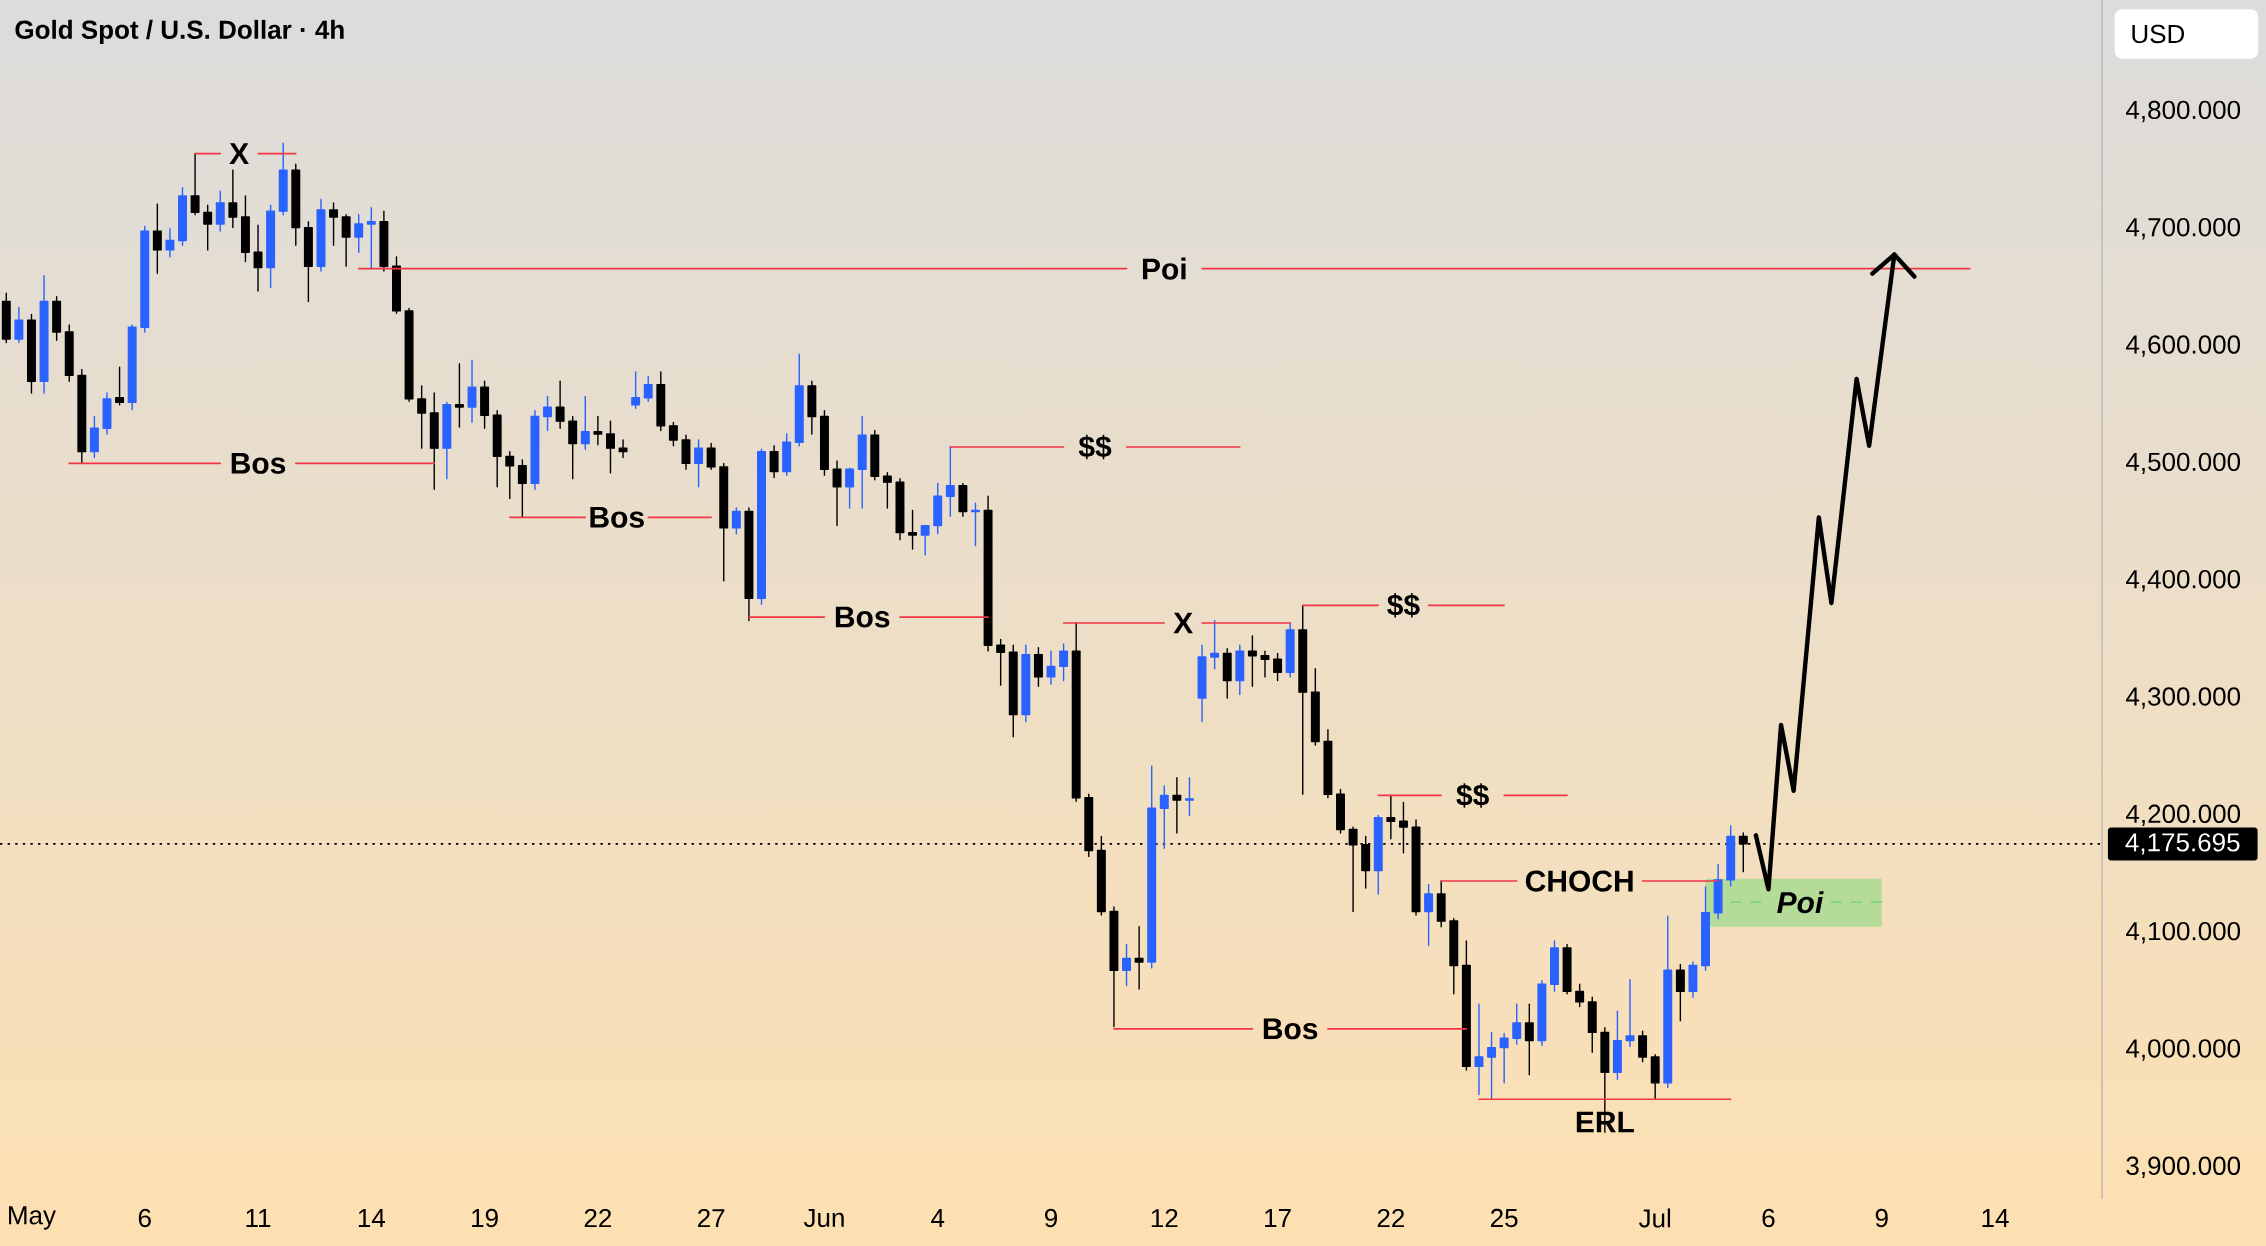 This screenshot has width=2266, height=1246. What do you see at coordinates (823, 1218) in the screenshot?
I see `x-tick-label: Jun` at bounding box center [823, 1218].